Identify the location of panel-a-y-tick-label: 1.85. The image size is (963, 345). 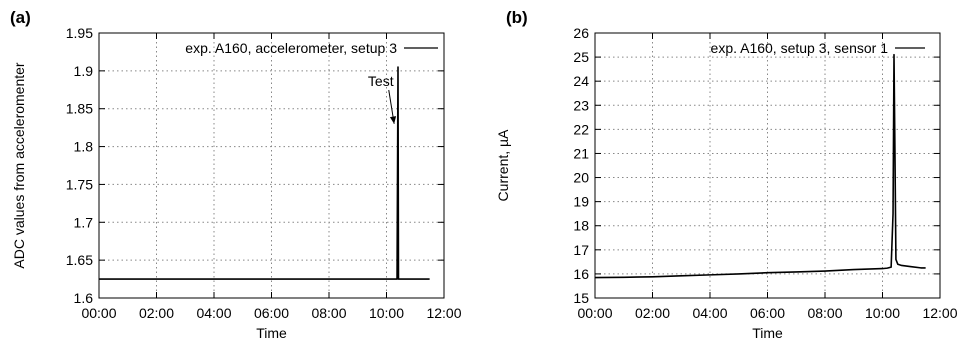
(79, 109).